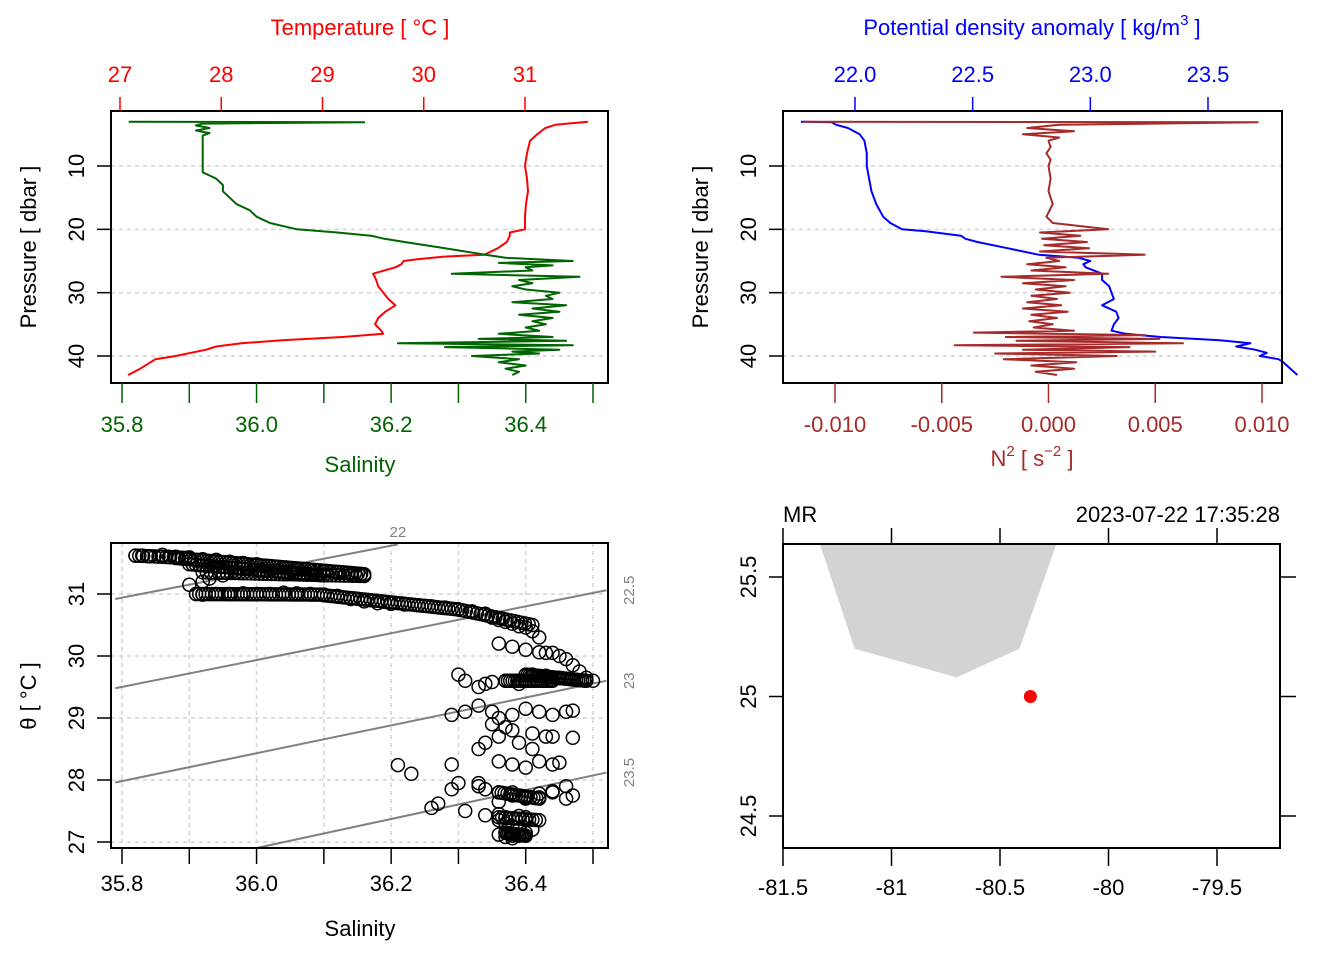 This screenshot has width=1344, height=960. I want to click on p2-y-tick-label: 30, so click(748, 292).